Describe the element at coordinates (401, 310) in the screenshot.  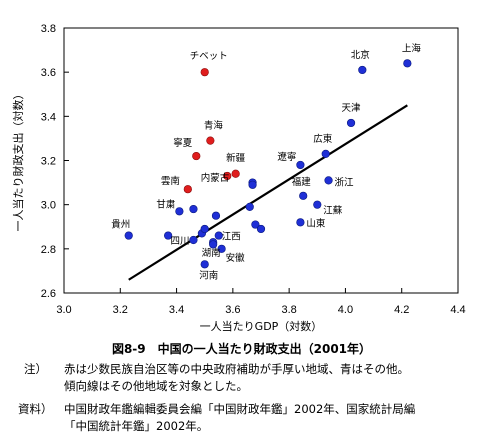
I see `x-tick-label: 4.2` at that location.